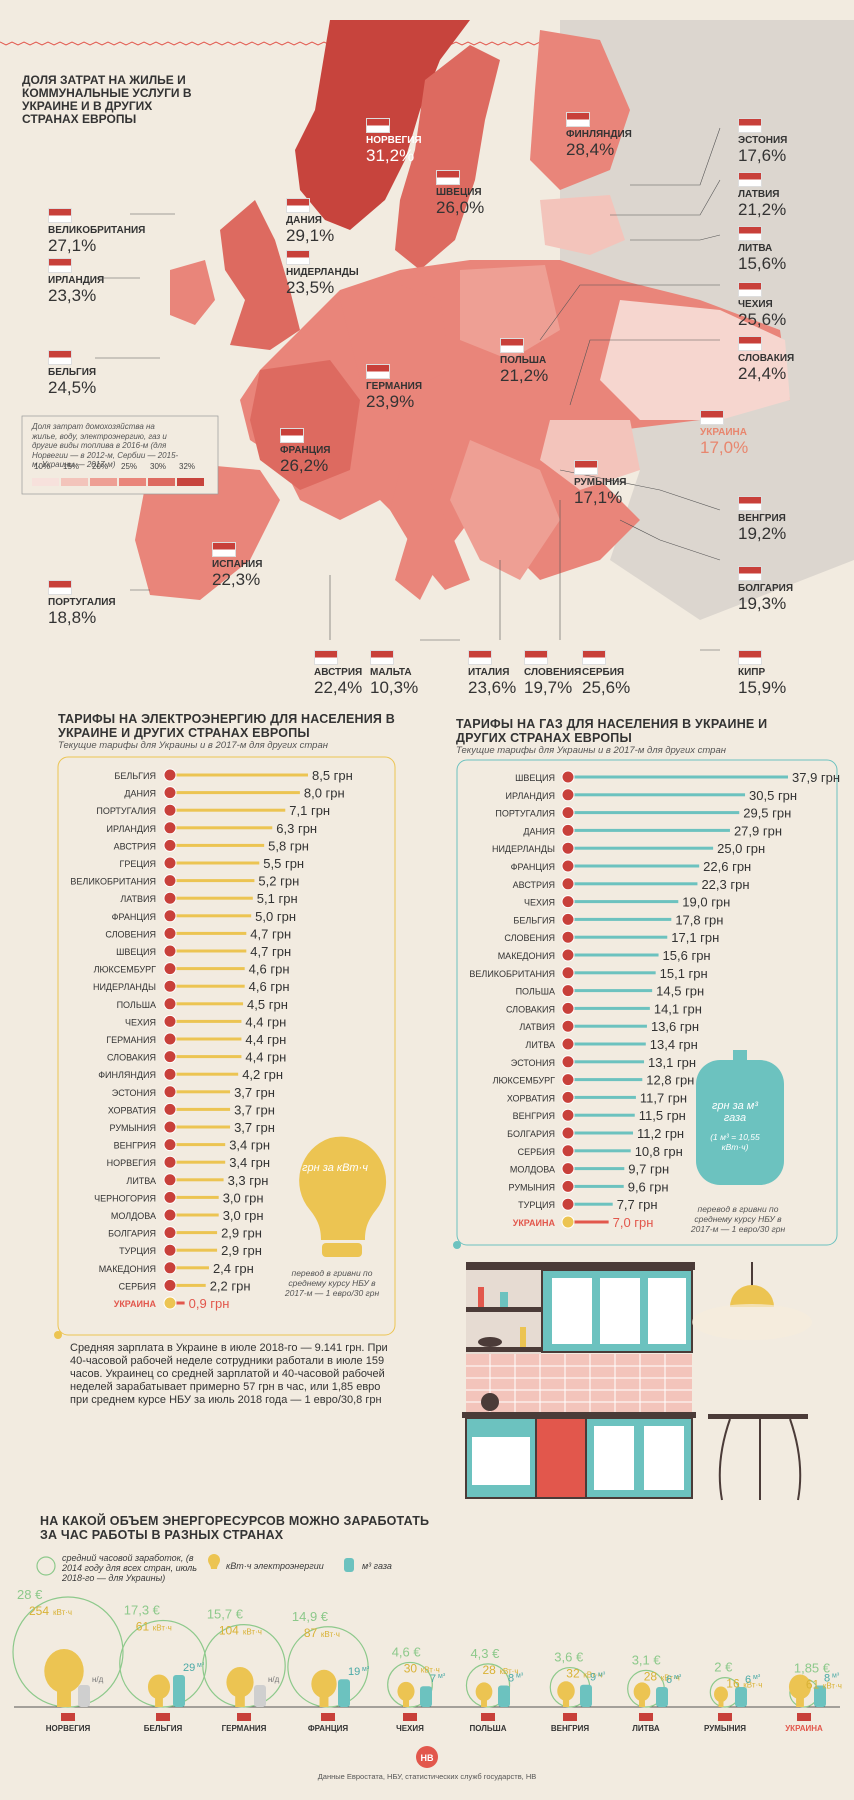 This screenshot has width=854, height=1800. I want to click on gas-label: 7, so click(433, 1679).